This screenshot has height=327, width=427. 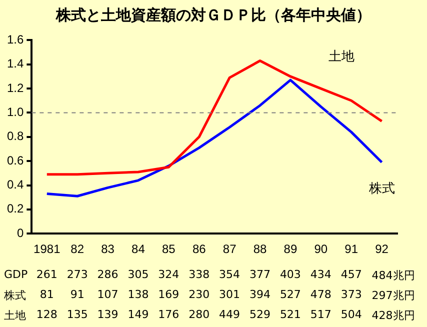 I want to click on x-tick-label: 85, so click(x=169, y=249).